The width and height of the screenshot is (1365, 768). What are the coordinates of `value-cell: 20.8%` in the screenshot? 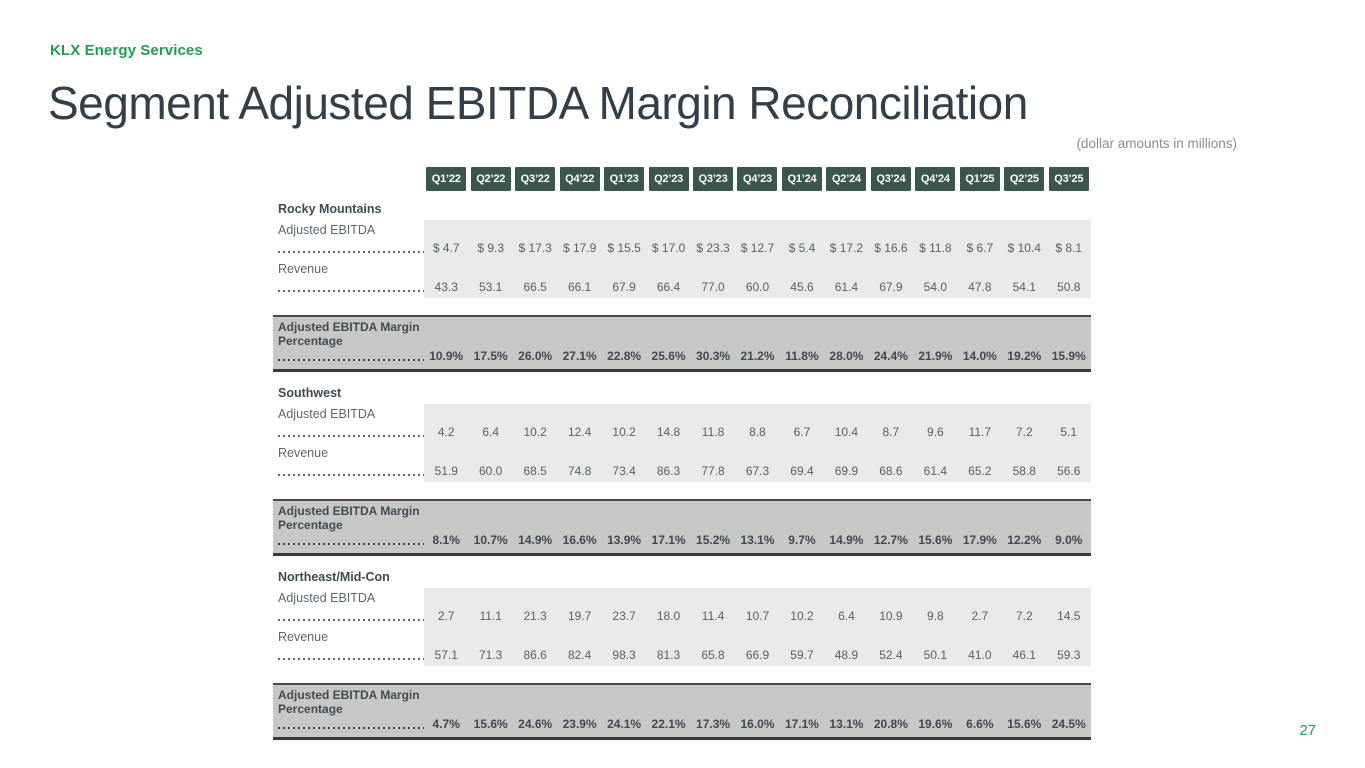 It's located at (890, 724).